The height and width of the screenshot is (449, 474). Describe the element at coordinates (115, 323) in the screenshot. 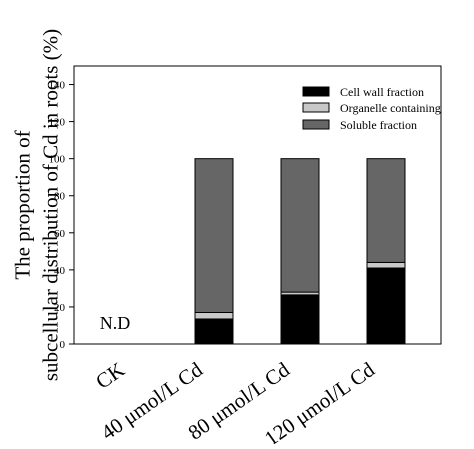

I see `nd-annotation: N.D` at that location.